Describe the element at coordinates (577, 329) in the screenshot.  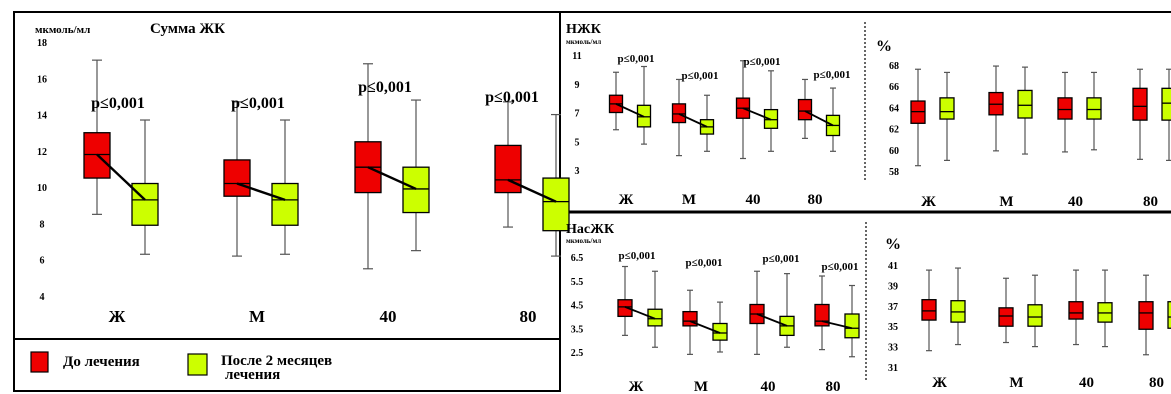
I see `y-tick-label: 3.5` at that location.